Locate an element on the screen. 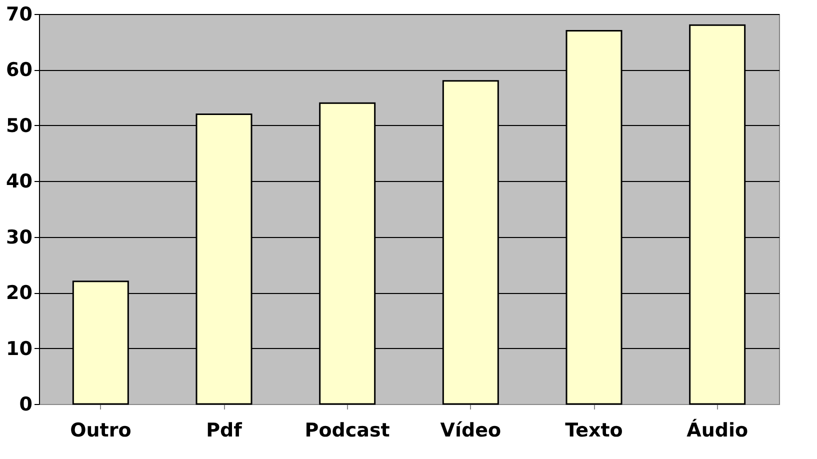 This screenshot has width=817, height=459. x-tick-label: Pdf is located at coordinates (224, 431).